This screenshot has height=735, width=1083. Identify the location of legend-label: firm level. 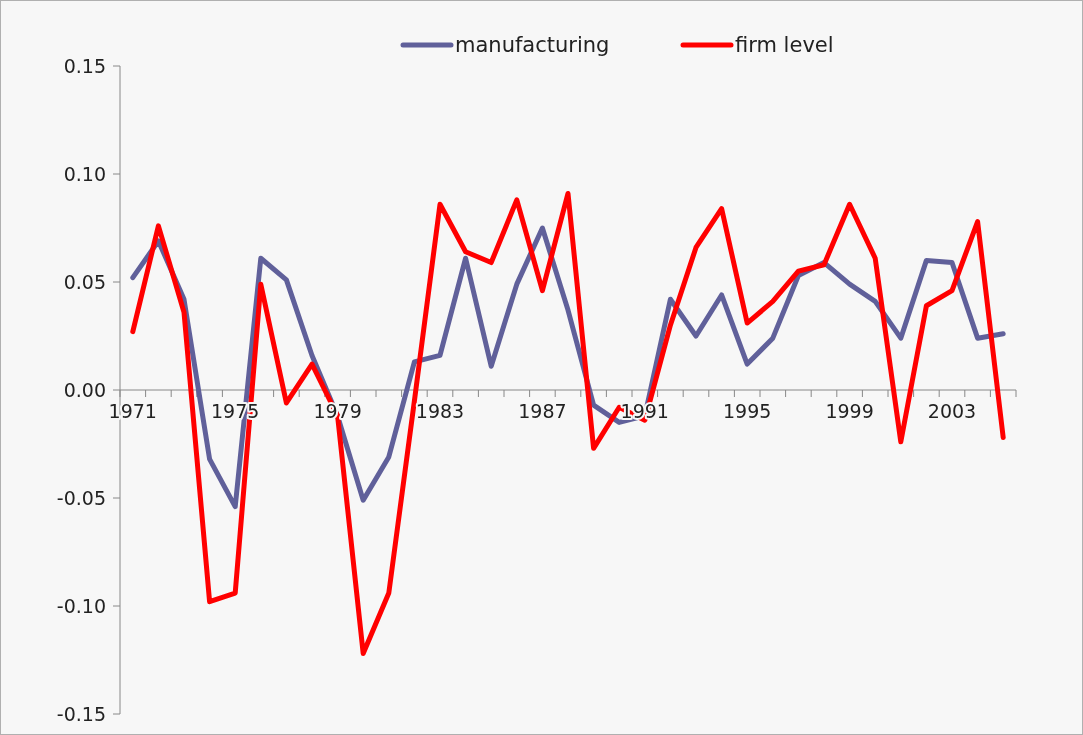
(784, 45).